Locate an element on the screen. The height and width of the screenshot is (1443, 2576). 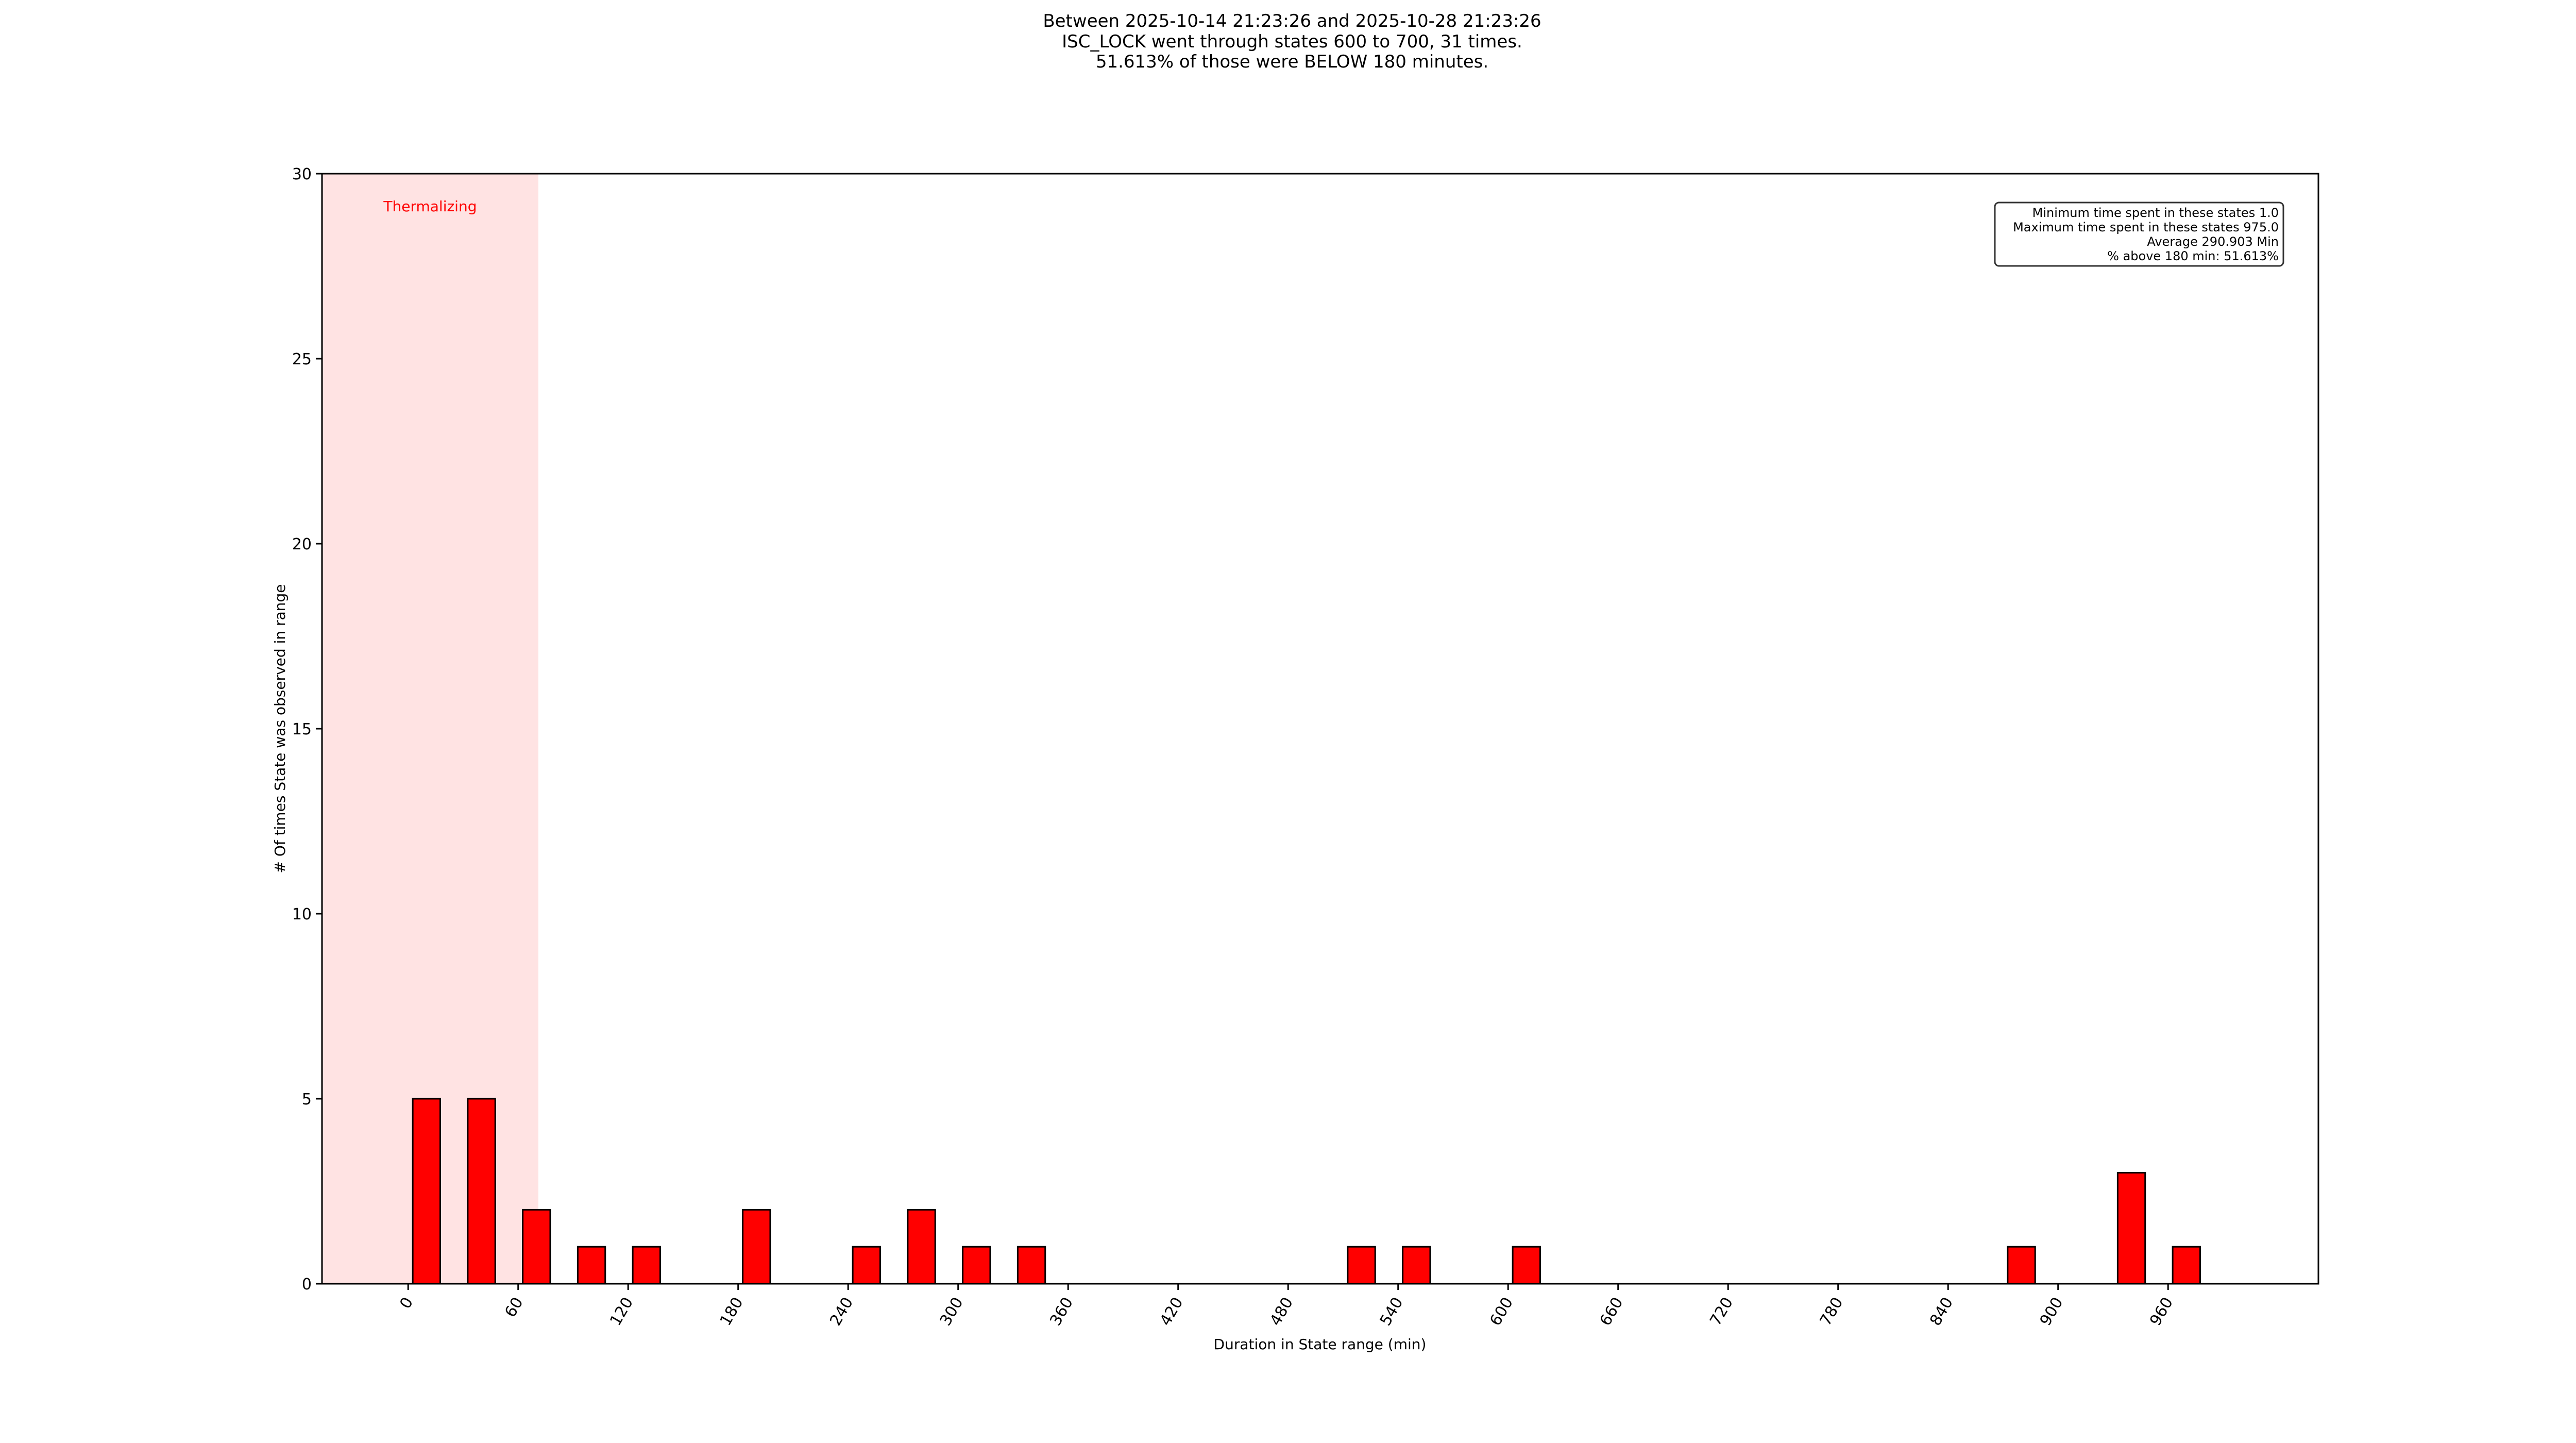
title-line-3: 51.613% of those were BELOW 180 minutes. is located at coordinates (1292, 62).